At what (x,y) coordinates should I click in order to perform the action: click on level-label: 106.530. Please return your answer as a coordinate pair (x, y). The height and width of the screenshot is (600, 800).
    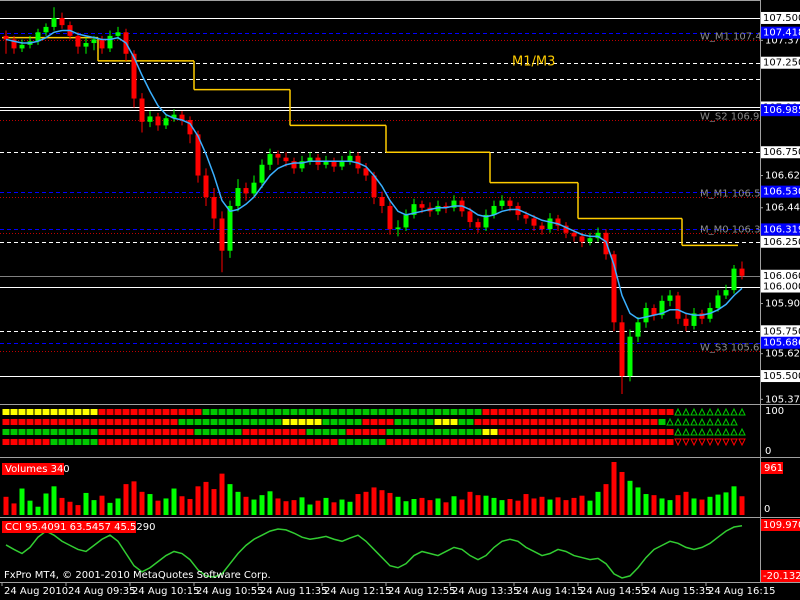
    Looking at the image, I should click on (781, 192).